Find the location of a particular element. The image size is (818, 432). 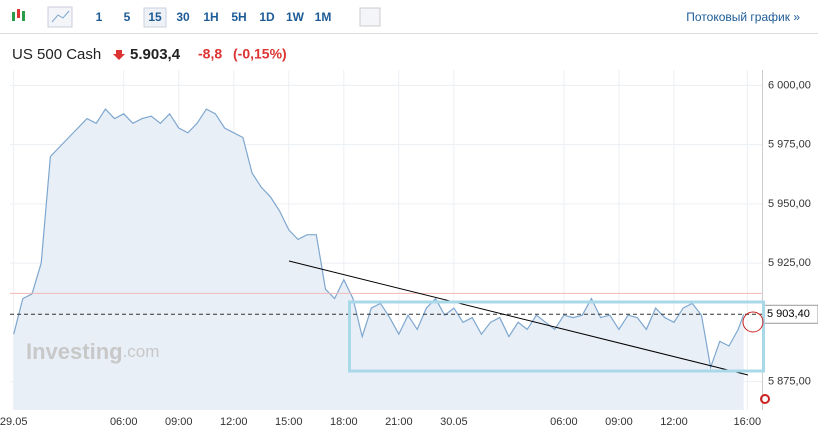

interval-button: 1H is located at coordinates (210, 17).